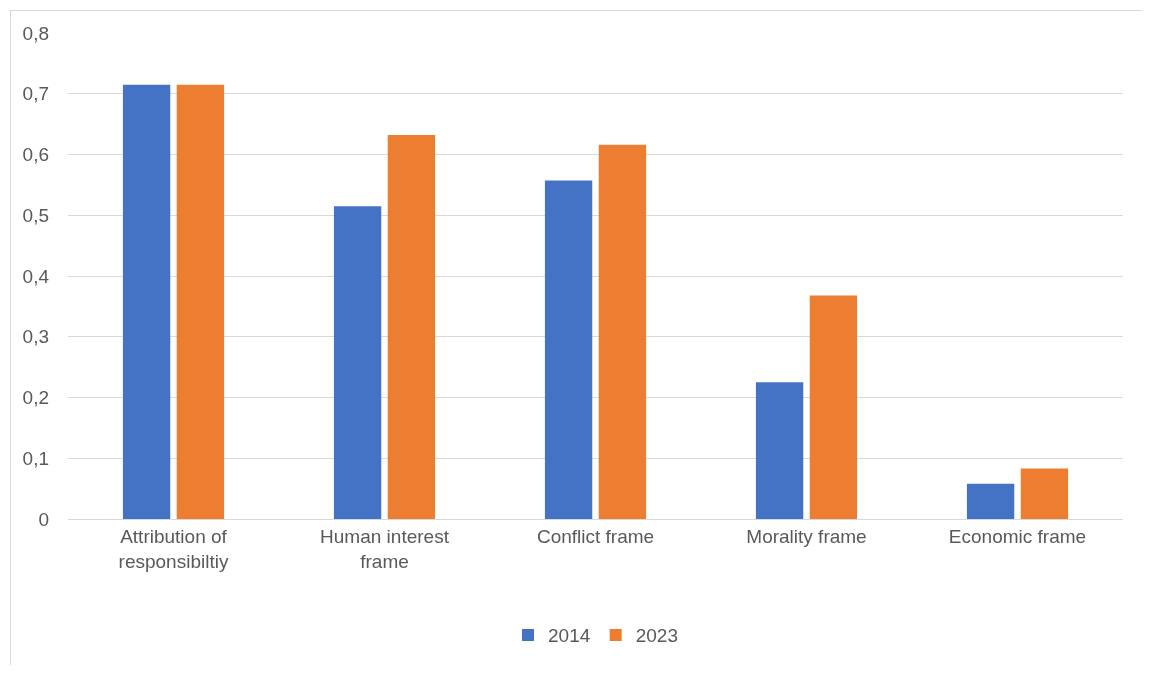  Describe the element at coordinates (385, 548) in the screenshot. I see `x-tick-label: Human interest frame` at that location.